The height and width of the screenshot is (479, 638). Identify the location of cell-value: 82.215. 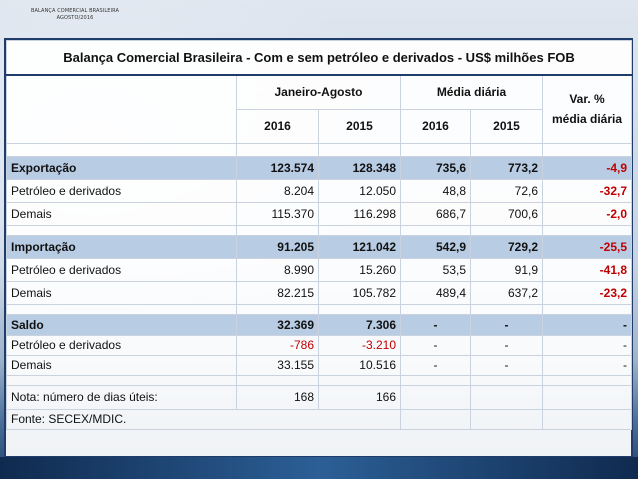
(277, 292).